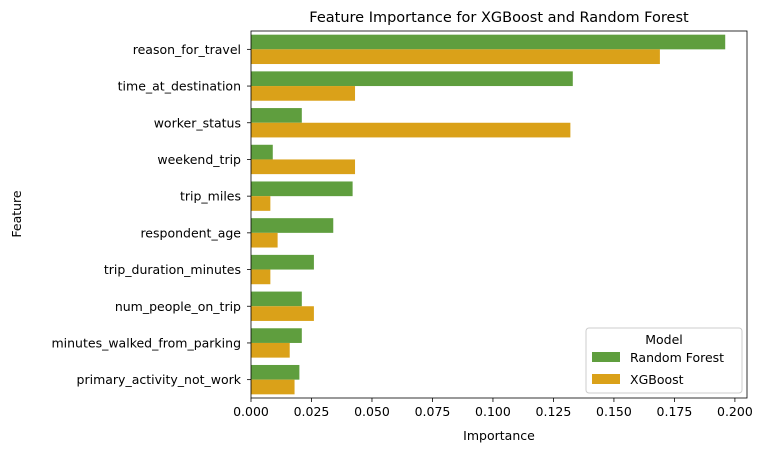 The width and height of the screenshot is (763, 453). What do you see at coordinates (172, 269) in the screenshot?
I see `category-label-trip-duration-minutes: trip_duration_minutes` at bounding box center [172, 269].